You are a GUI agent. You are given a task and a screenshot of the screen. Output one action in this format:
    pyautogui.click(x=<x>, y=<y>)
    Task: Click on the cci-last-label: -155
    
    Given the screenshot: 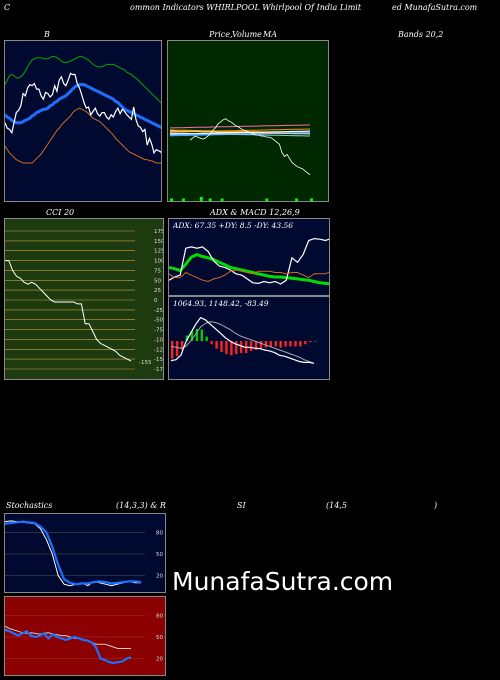 What is the action you would take?
    pyautogui.click(x=145, y=363)
    